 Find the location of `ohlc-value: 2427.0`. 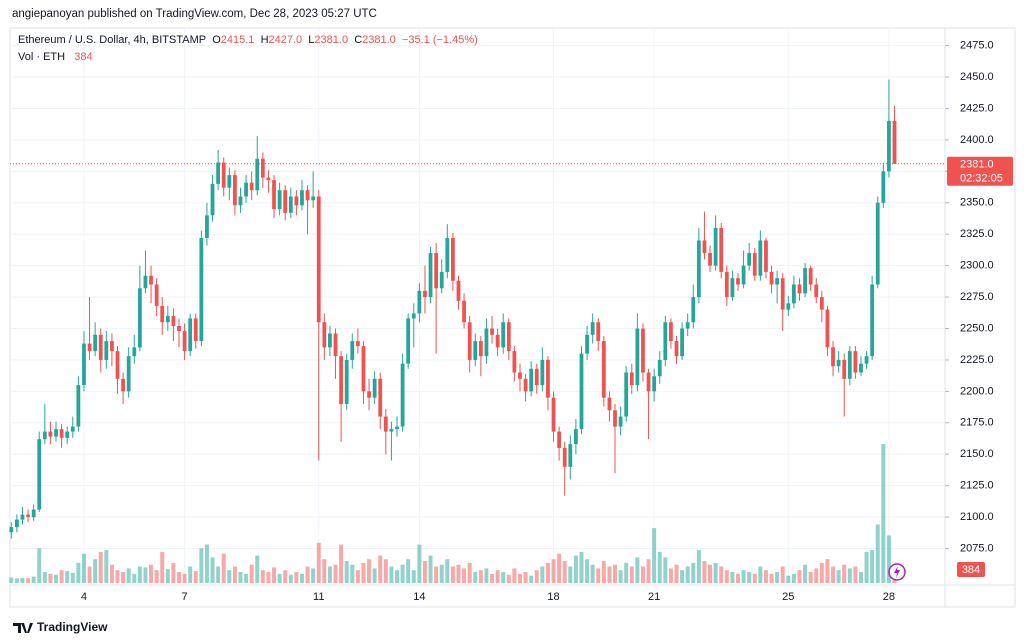

ohlc-value: 2427.0 is located at coordinates (285, 40).